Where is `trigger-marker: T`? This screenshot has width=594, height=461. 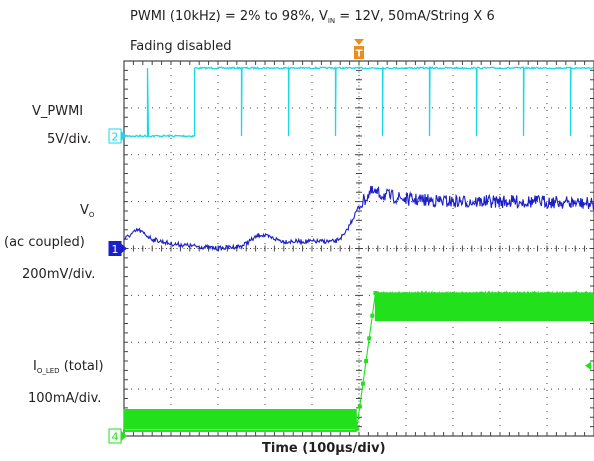
trigger-marker: T is located at coordinates (359, 49).